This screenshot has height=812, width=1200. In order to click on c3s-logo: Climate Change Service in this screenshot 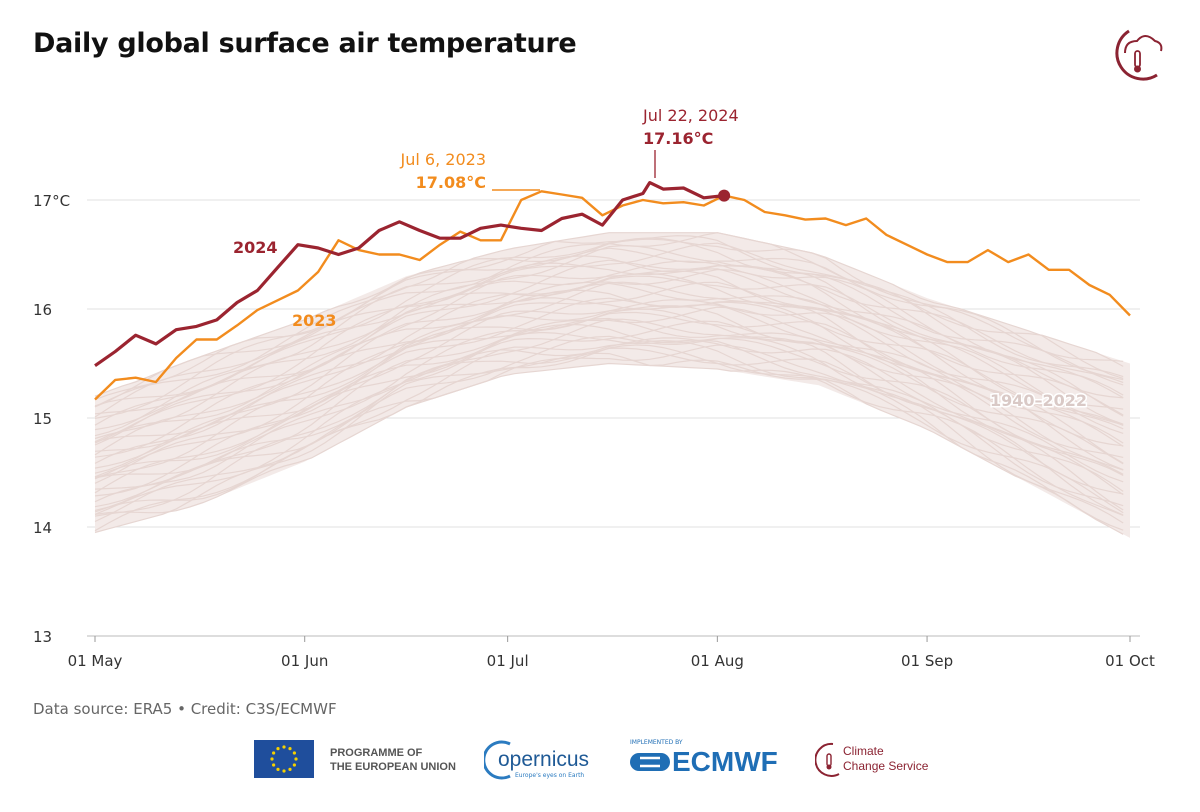, I will do `click(885, 759)`.